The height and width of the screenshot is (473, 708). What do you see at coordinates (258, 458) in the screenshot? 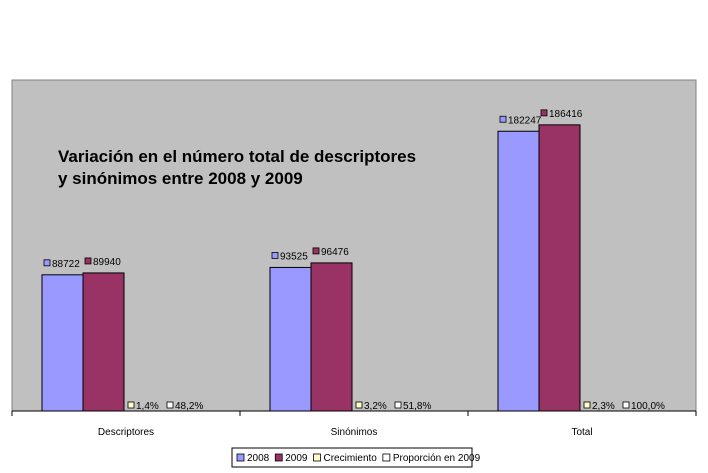
I see `legend-label-2008: 2008` at bounding box center [258, 458].